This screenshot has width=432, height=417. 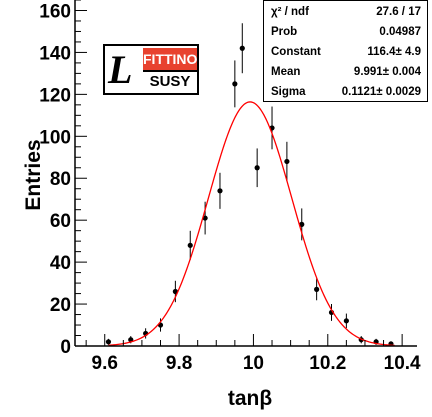 I want to click on y-tick-label: 140, so click(x=55, y=53).